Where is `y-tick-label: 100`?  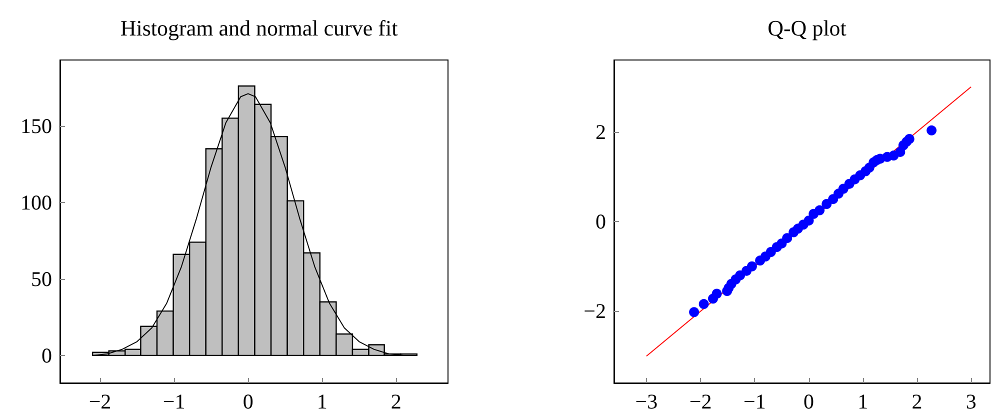
y-tick-label: 100 is located at coordinates (36, 202).